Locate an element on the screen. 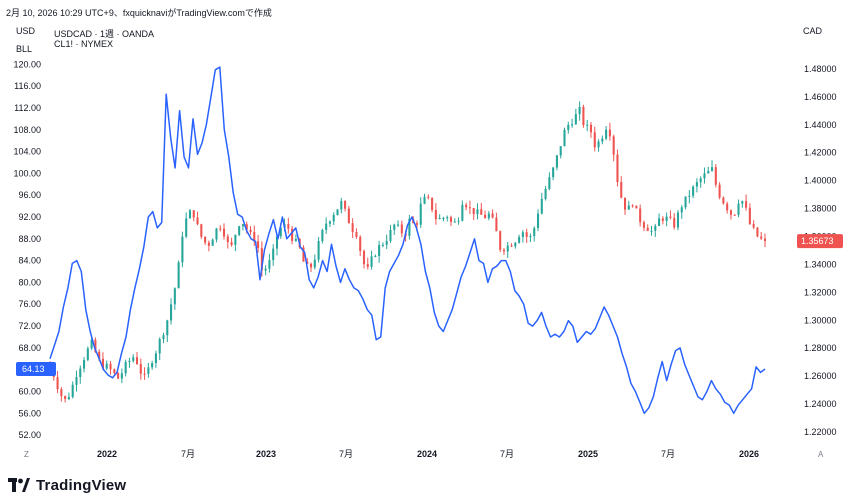 This screenshot has height=504, width=850. corner-left-button: Z is located at coordinates (26, 454).